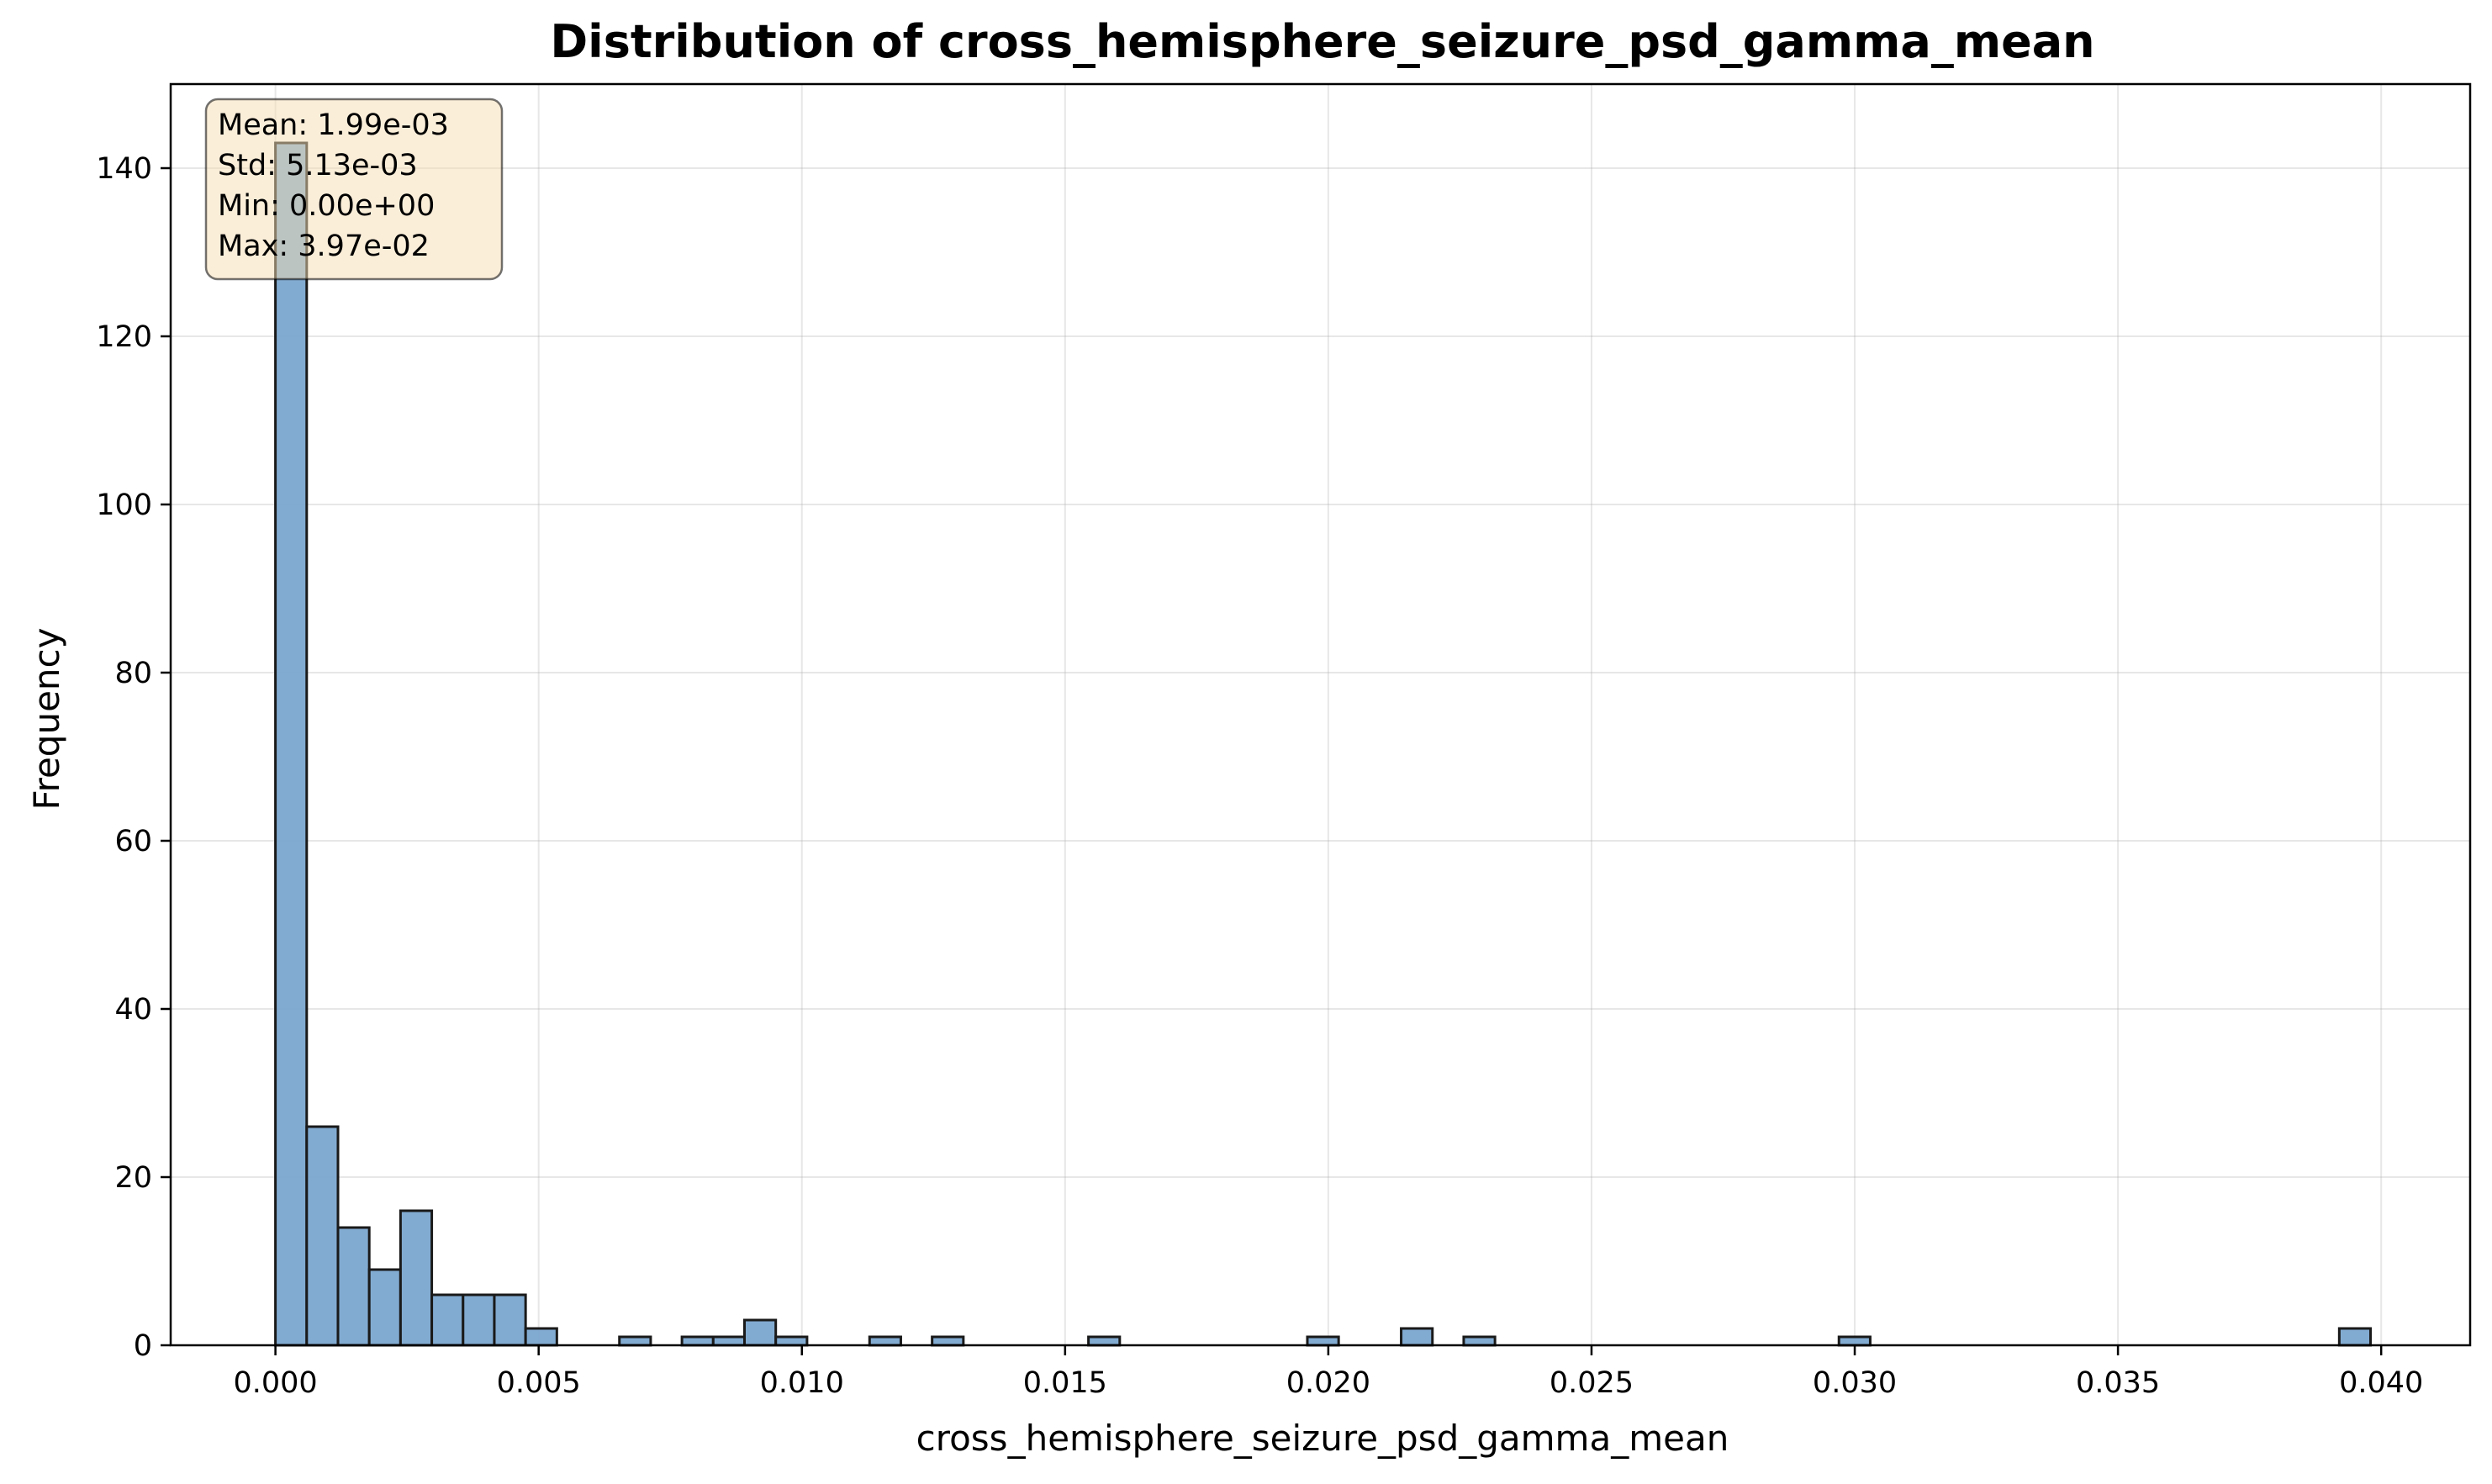 The image size is (2492, 1484). What do you see at coordinates (324, 246) in the screenshot?
I see `stats-line: Max: 3.97e-02` at bounding box center [324, 246].